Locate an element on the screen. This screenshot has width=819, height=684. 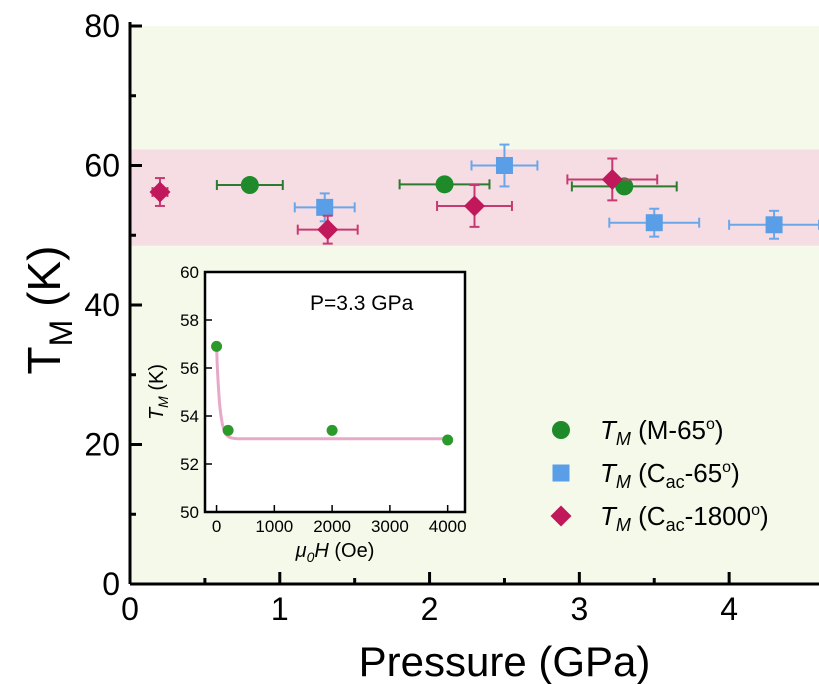
inset-frame is located at coordinates (335, 392).